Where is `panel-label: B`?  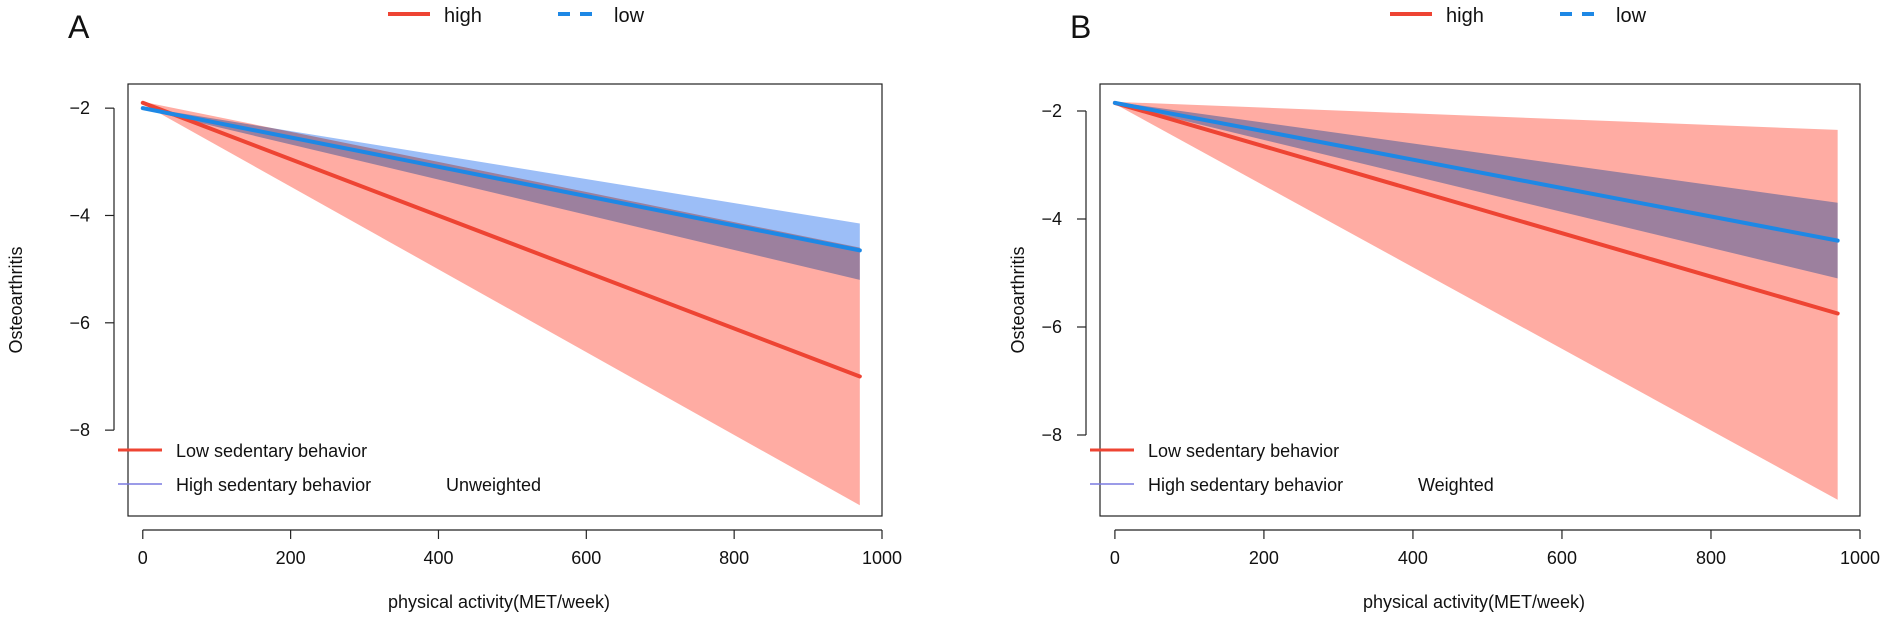
panel-label: B is located at coordinates (1080, 27).